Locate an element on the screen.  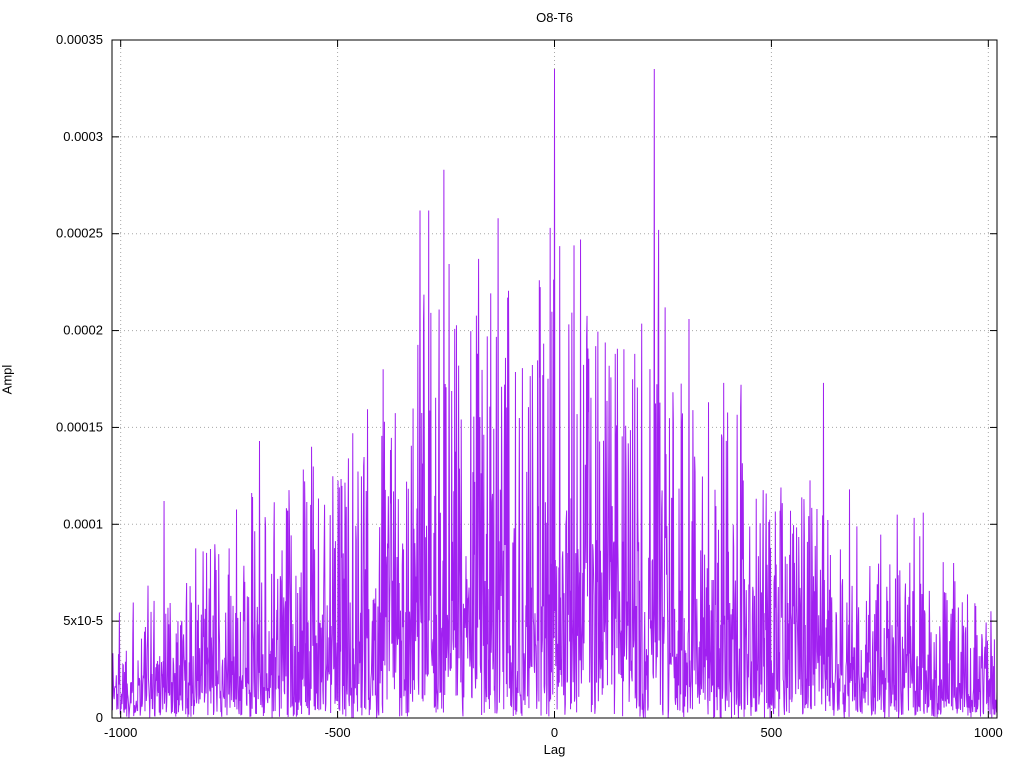
x-axis-label: Lag is located at coordinates (554, 749).